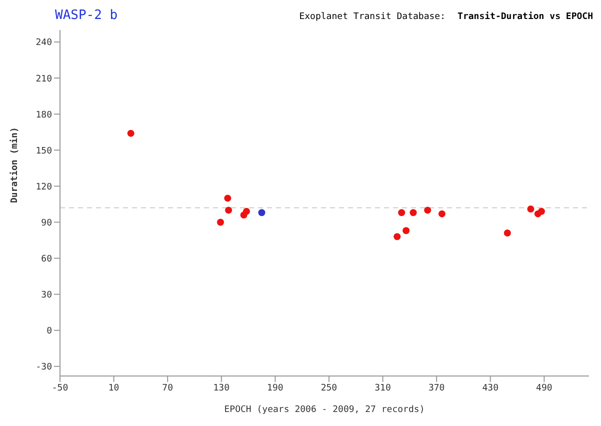 This screenshot has height=426, width=601. What do you see at coordinates (14, 165) in the screenshot?
I see `y-axis-title: Duration (min)` at bounding box center [14, 165].